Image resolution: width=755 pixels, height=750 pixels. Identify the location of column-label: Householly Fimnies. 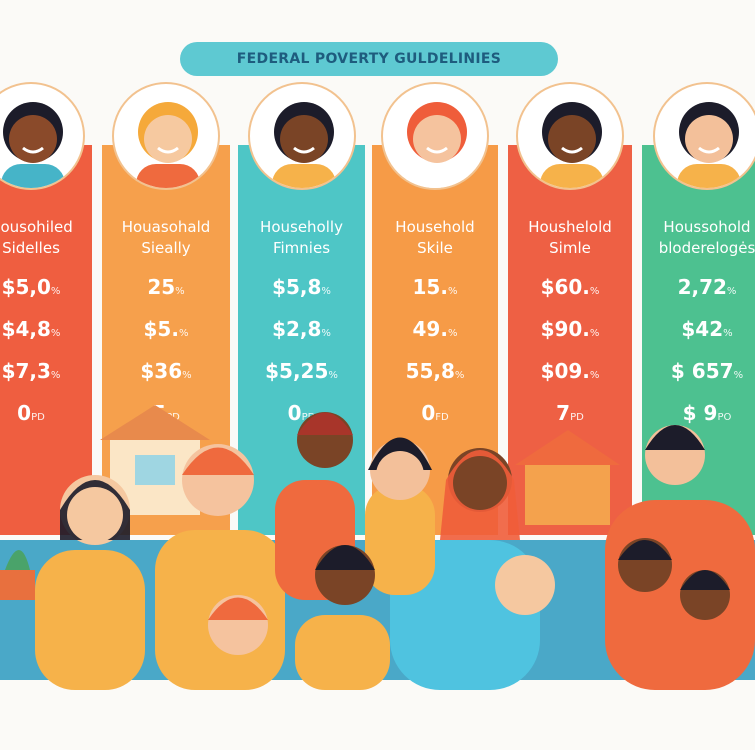
(301, 237).